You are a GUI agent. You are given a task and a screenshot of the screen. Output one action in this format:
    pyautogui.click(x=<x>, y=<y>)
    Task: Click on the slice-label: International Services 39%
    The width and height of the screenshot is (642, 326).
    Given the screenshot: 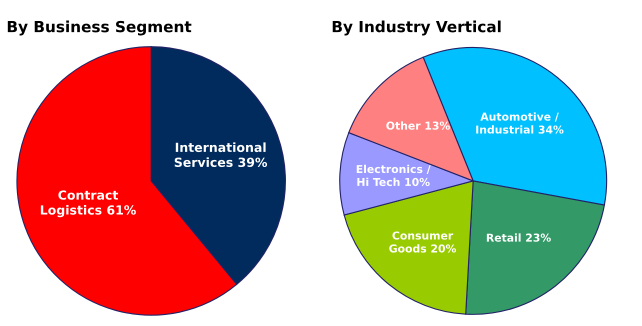 What is the action you would take?
    pyautogui.click(x=221, y=155)
    